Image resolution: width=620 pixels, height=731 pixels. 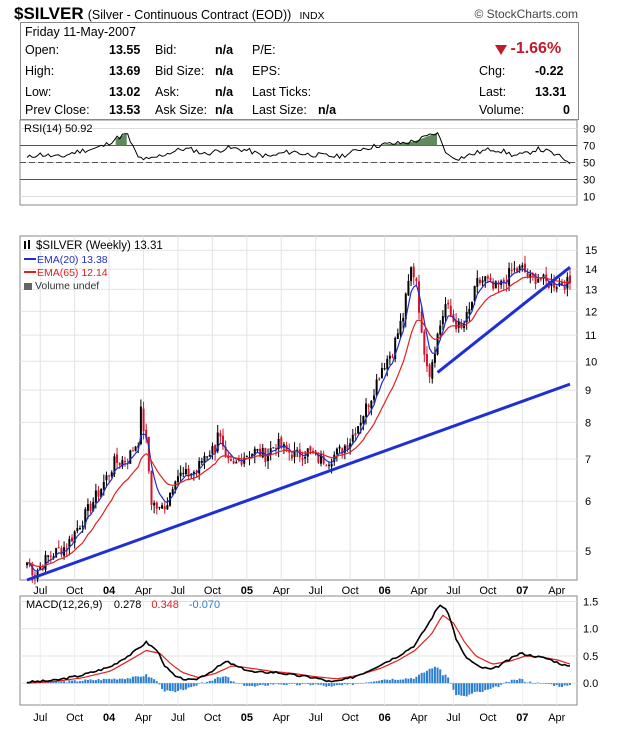 What do you see at coordinates (526, 14) in the screenshot?
I see `brand-logo: © StockCharts.com` at bounding box center [526, 14].